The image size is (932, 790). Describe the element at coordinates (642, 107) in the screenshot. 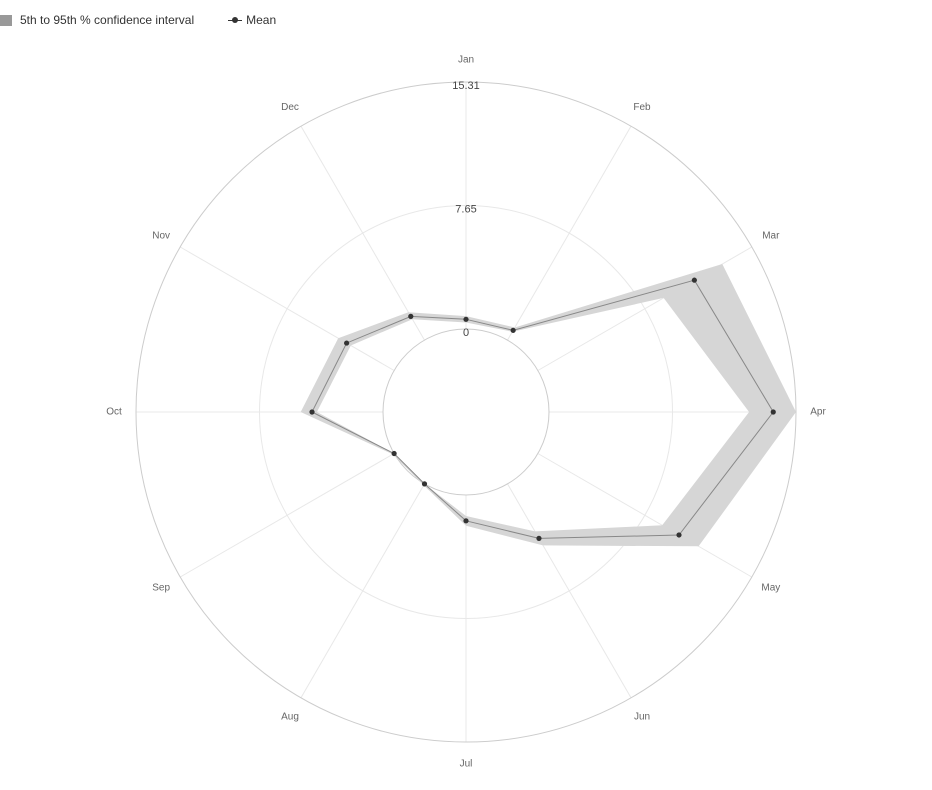

I see `month-label-feb: Feb` at that location.